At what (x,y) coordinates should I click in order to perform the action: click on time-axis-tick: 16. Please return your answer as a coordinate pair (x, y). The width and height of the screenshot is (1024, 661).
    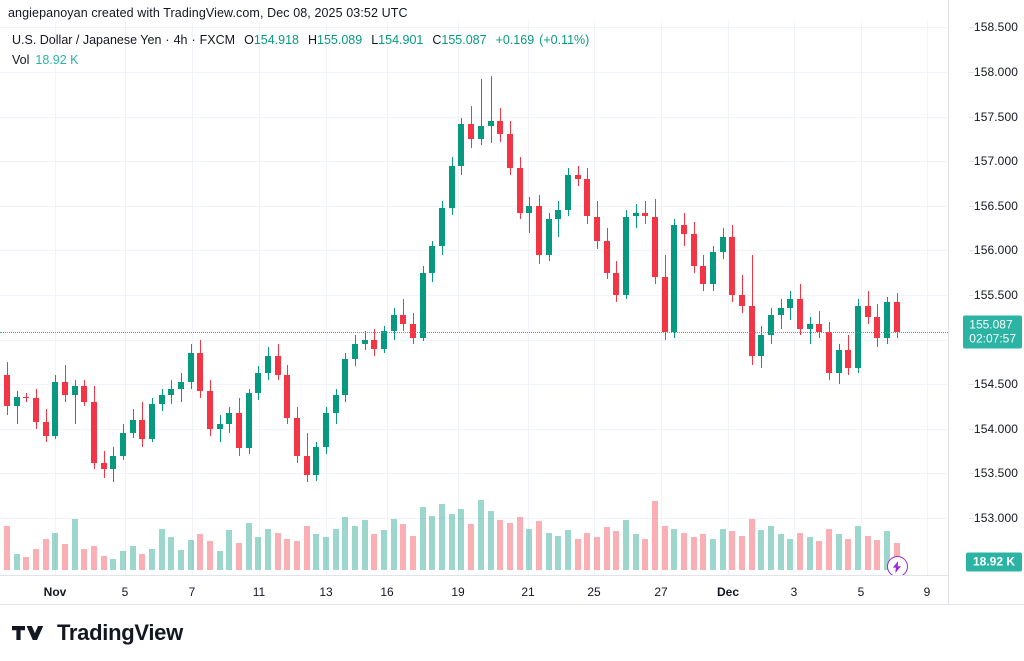
    Looking at the image, I should click on (387, 592).